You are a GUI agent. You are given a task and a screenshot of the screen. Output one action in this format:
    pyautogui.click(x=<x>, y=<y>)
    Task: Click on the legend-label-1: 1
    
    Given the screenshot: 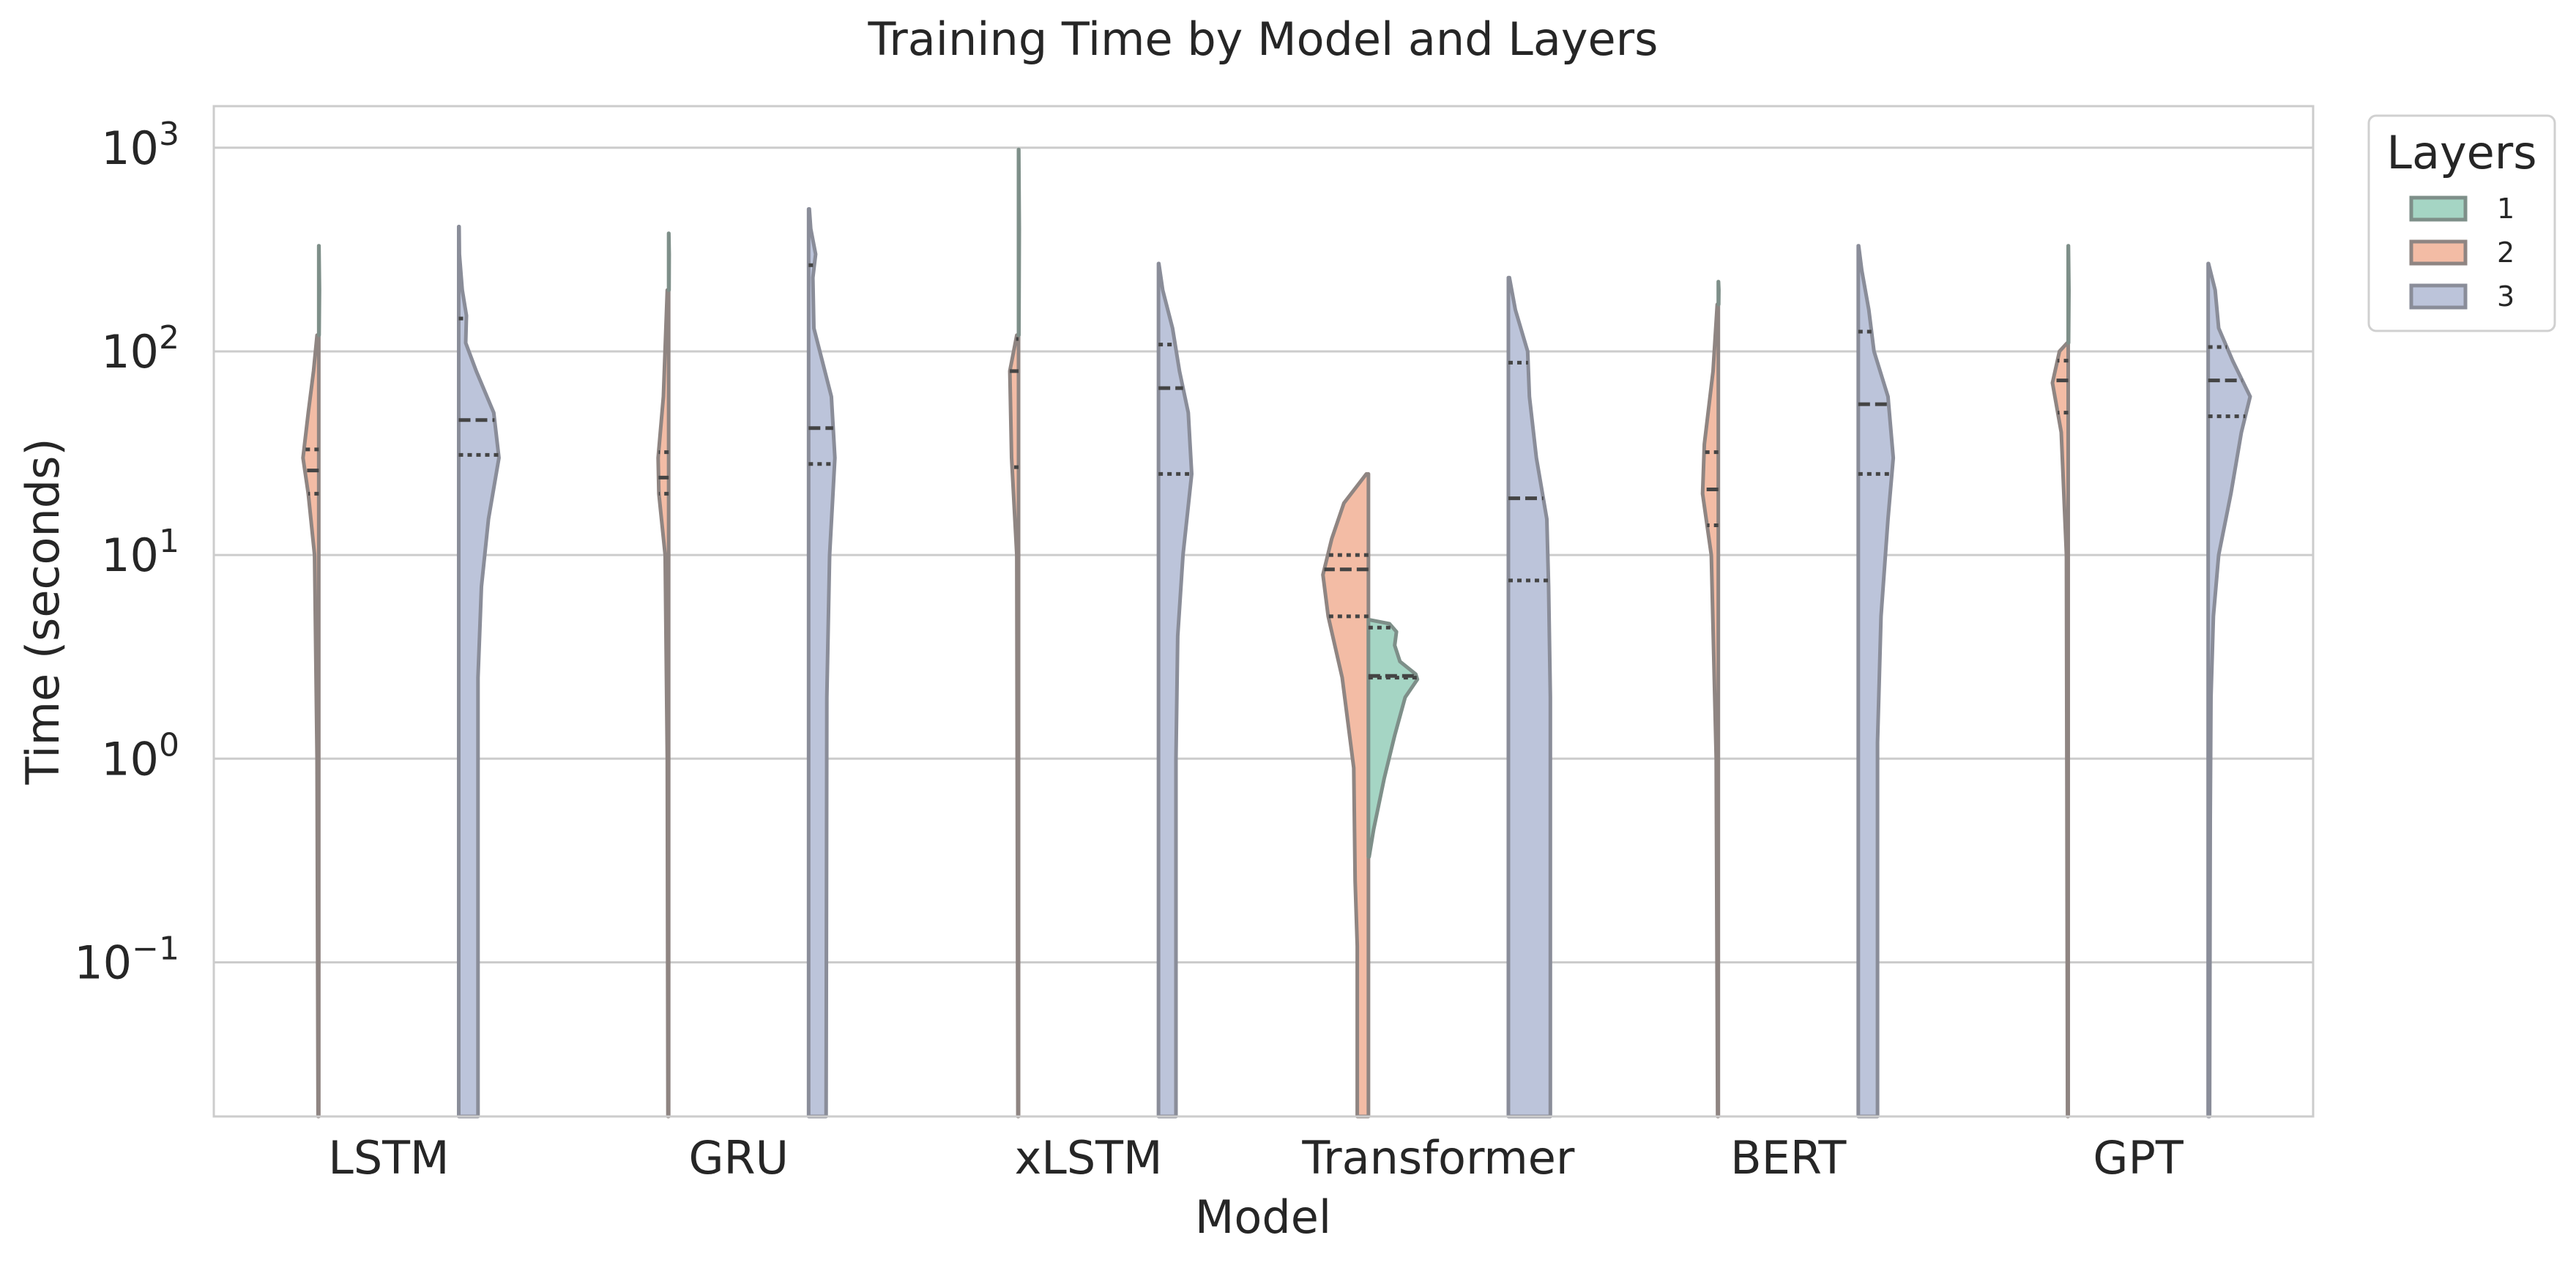 What is the action you would take?
    pyautogui.click(x=2505, y=209)
    